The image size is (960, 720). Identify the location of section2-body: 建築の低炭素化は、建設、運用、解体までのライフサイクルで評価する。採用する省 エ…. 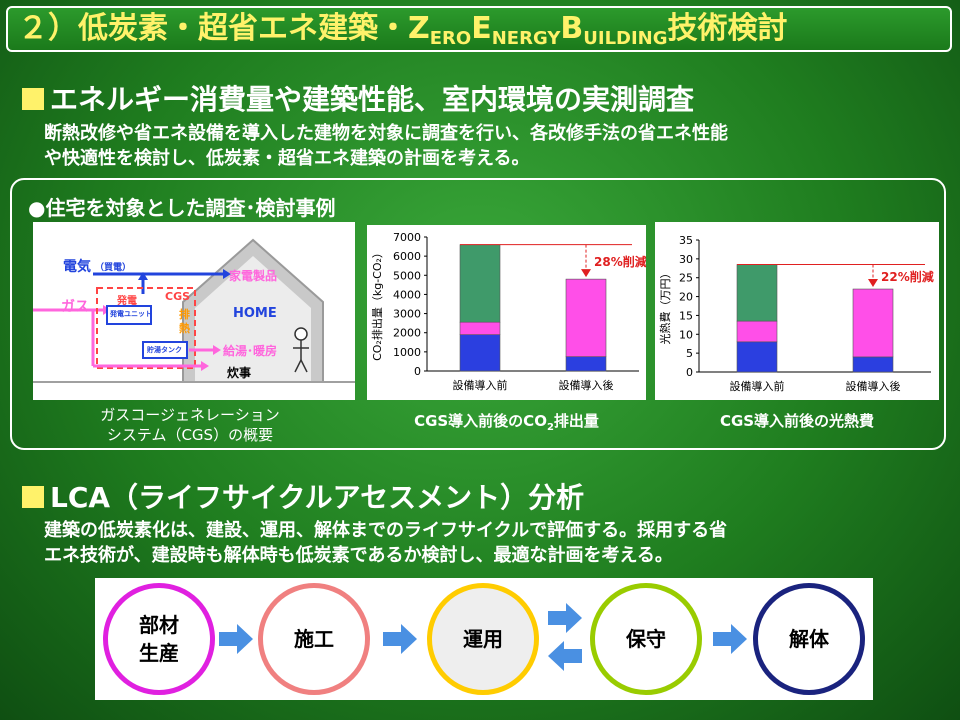
(494, 543).